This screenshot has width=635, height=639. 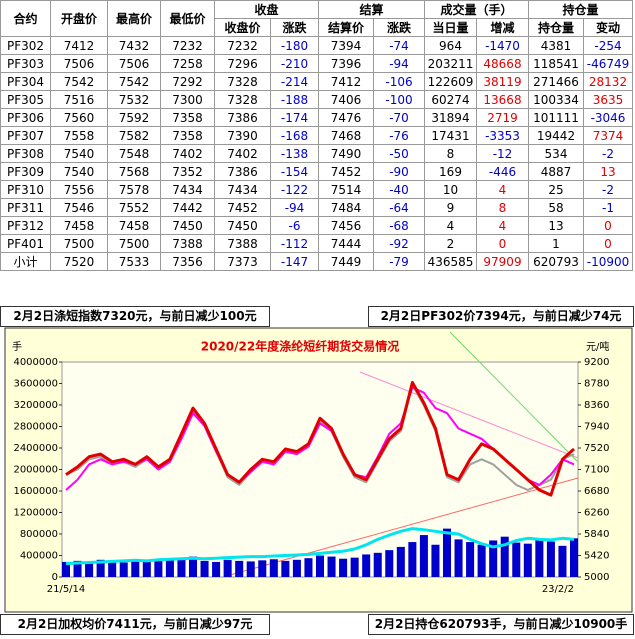 What do you see at coordinates (79, 243) in the screenshot?
I see `table-cell: 7500` at bounding box center [79, 243].